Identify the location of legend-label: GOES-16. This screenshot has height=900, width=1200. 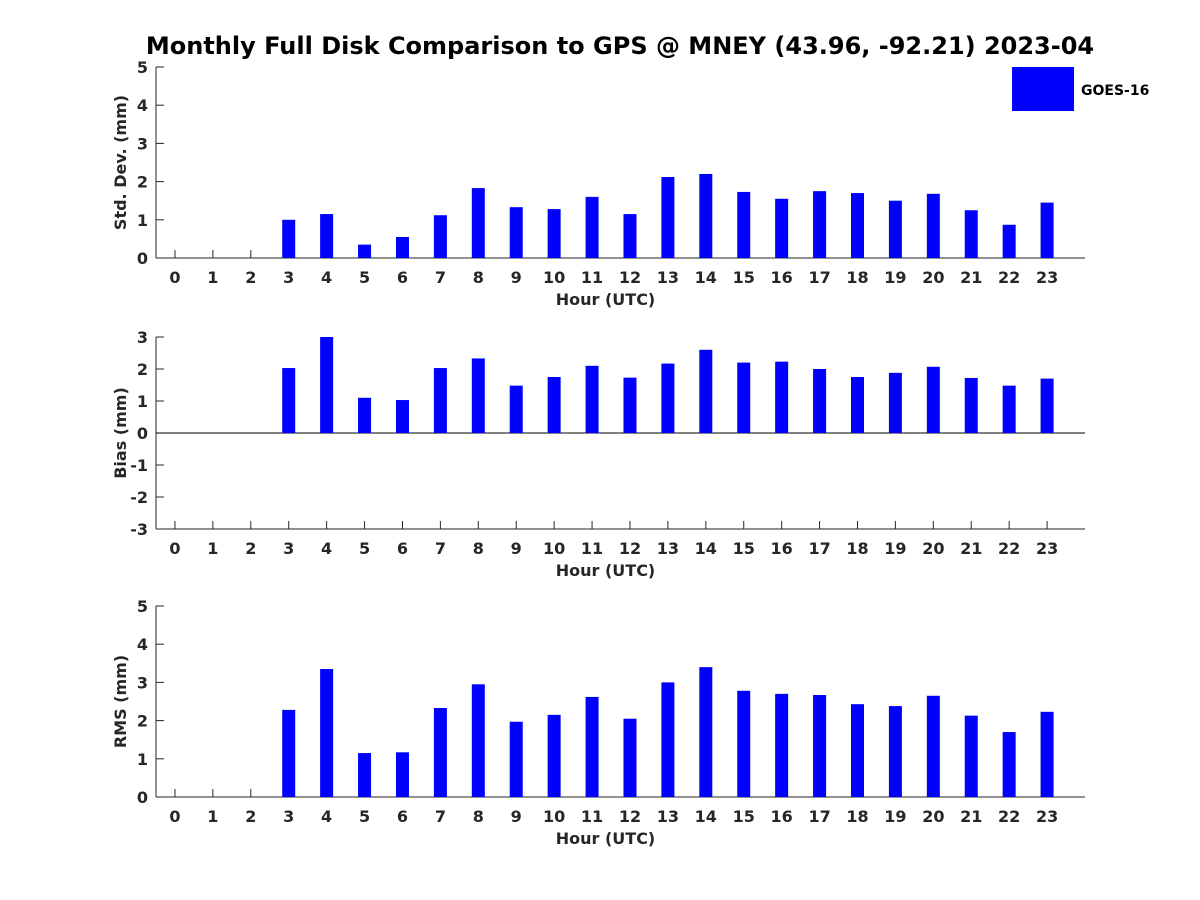
(1115, 91).